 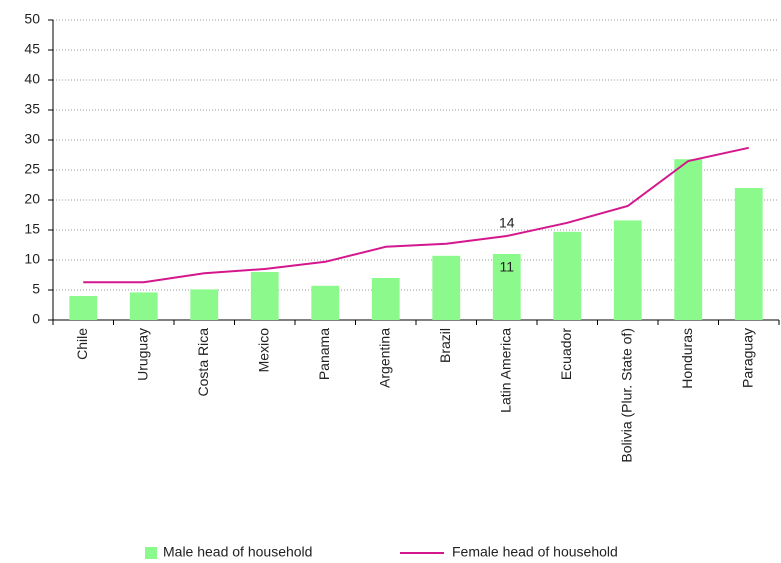 I want to click on y-tick-label: 35, so click(x=32, y=109).